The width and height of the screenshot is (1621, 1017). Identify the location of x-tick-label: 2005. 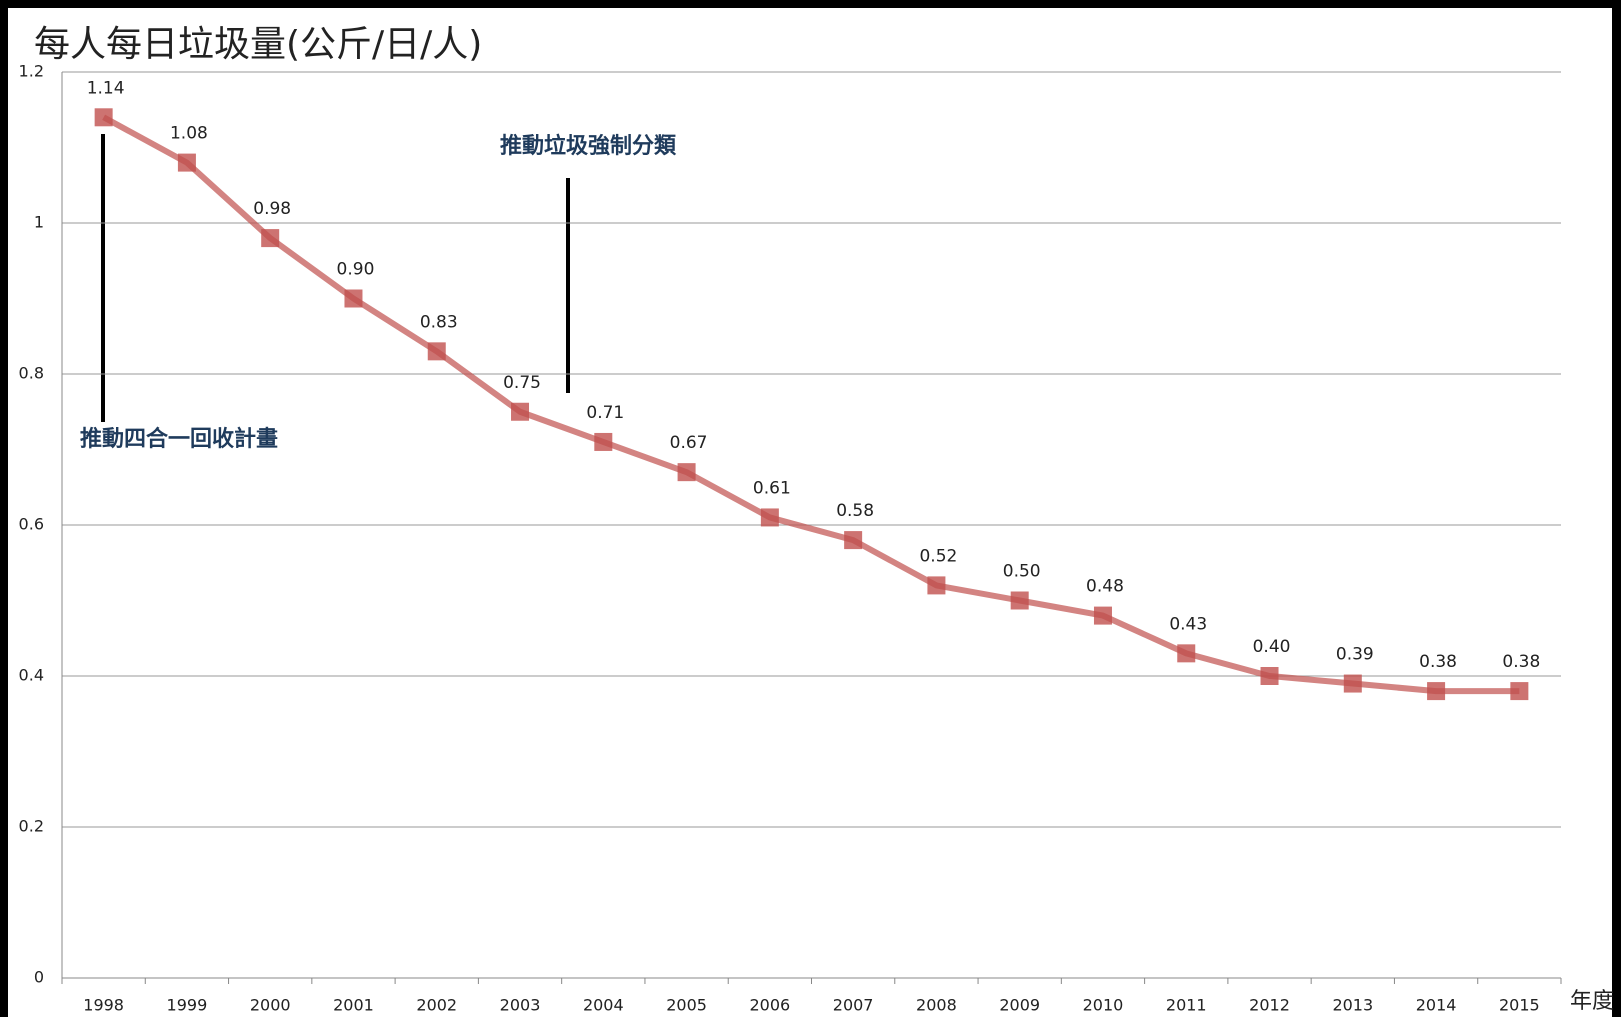
(686, 1005).